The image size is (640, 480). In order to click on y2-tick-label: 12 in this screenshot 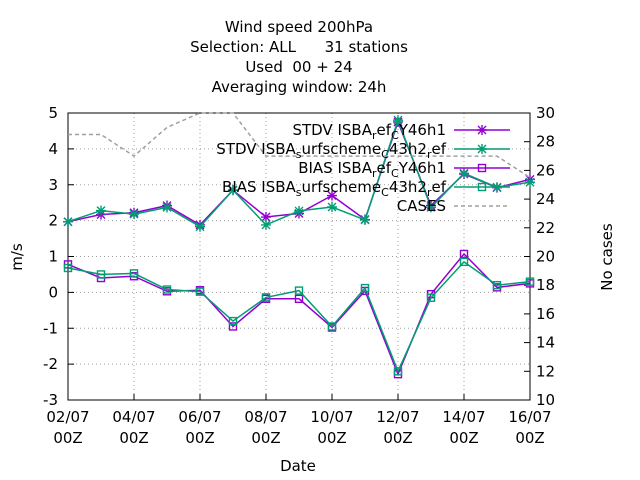, I will do `click(545, 371)`.